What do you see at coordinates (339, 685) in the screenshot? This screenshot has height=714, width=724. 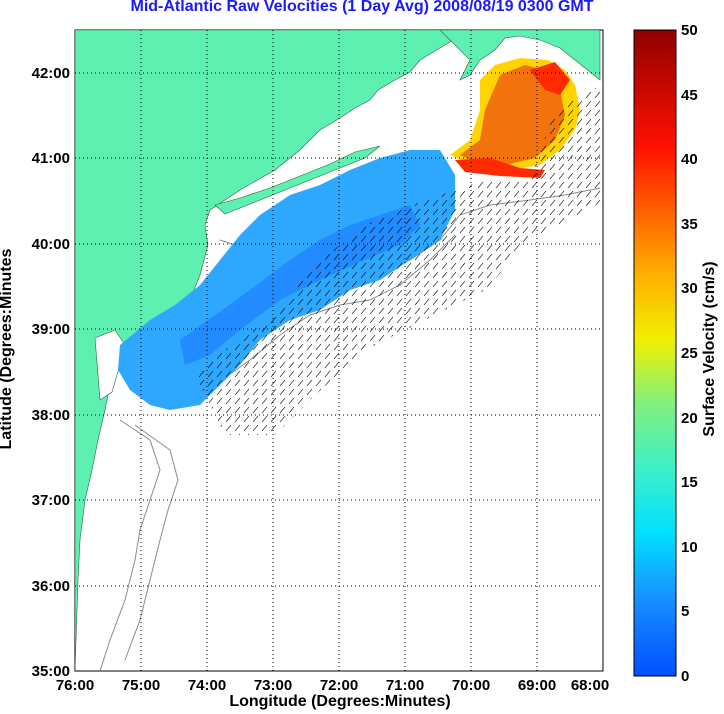 I see `x-tick-label: 72:00` at bounding box center [339, 685].